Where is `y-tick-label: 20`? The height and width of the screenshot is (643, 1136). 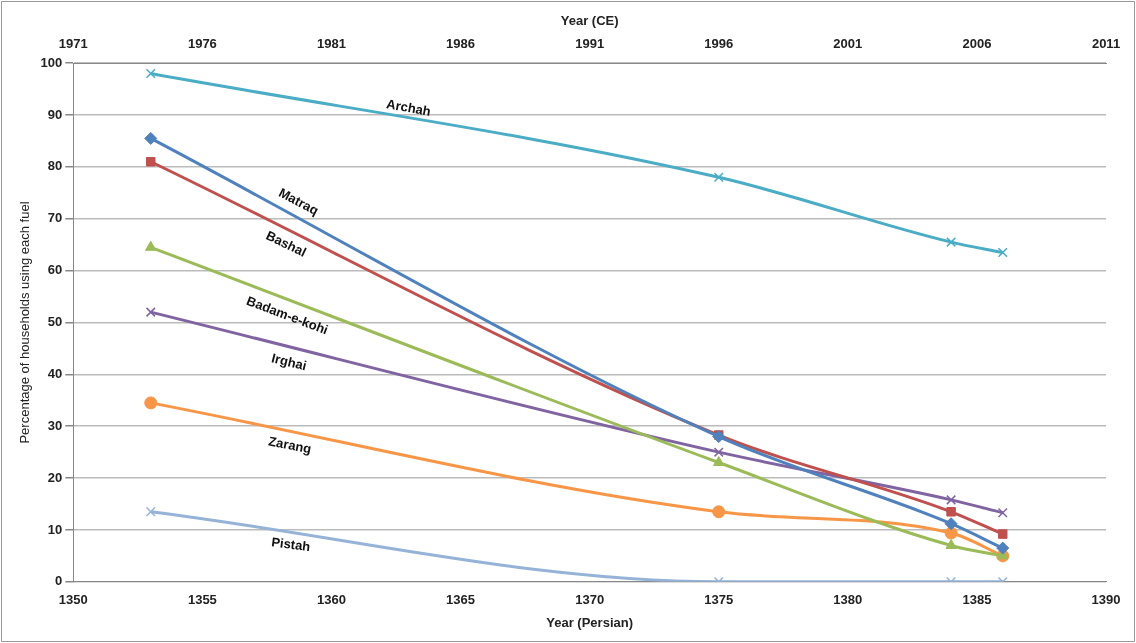 y-tick-label: 20 is located at coordinates (55, 477).